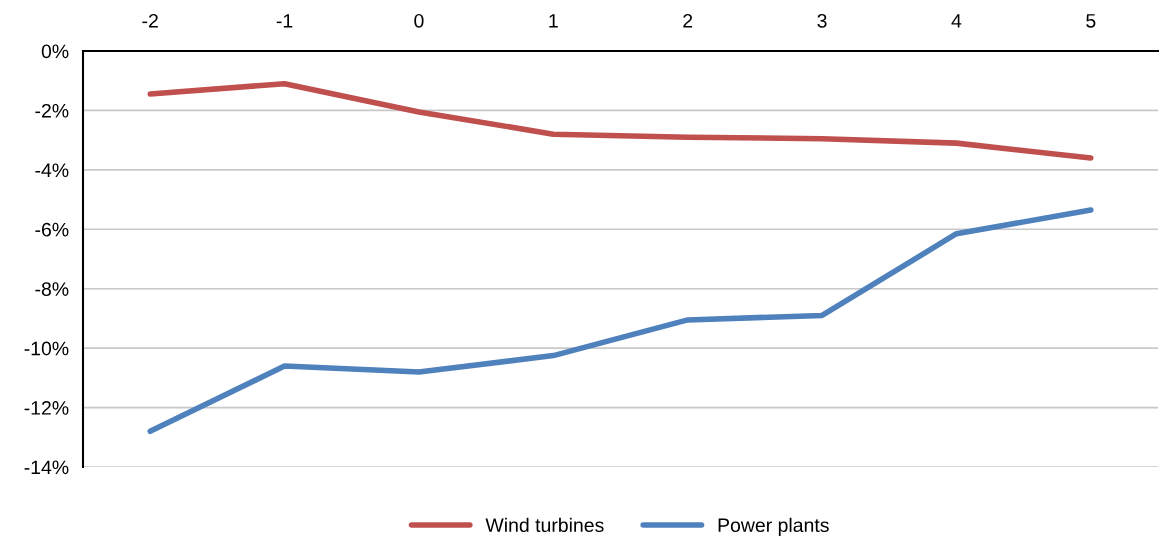 The image size is (1161, 540). Describe the element at coordinates (150, 20) in the screenshot. I see `x-tick-label: -2` at that location.